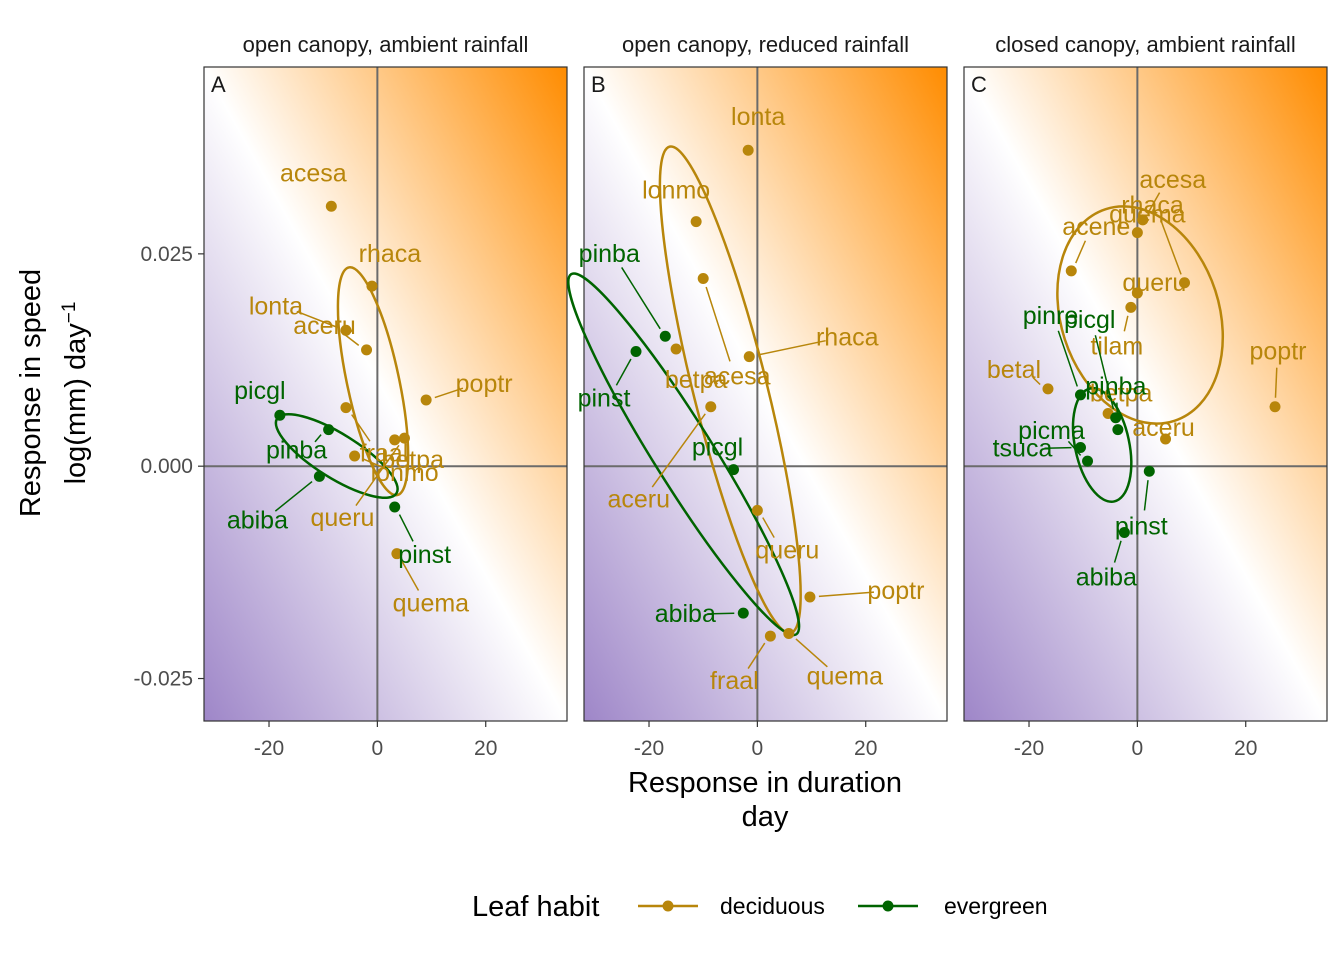  I want to click on point-tilam, so click(1131, 307).